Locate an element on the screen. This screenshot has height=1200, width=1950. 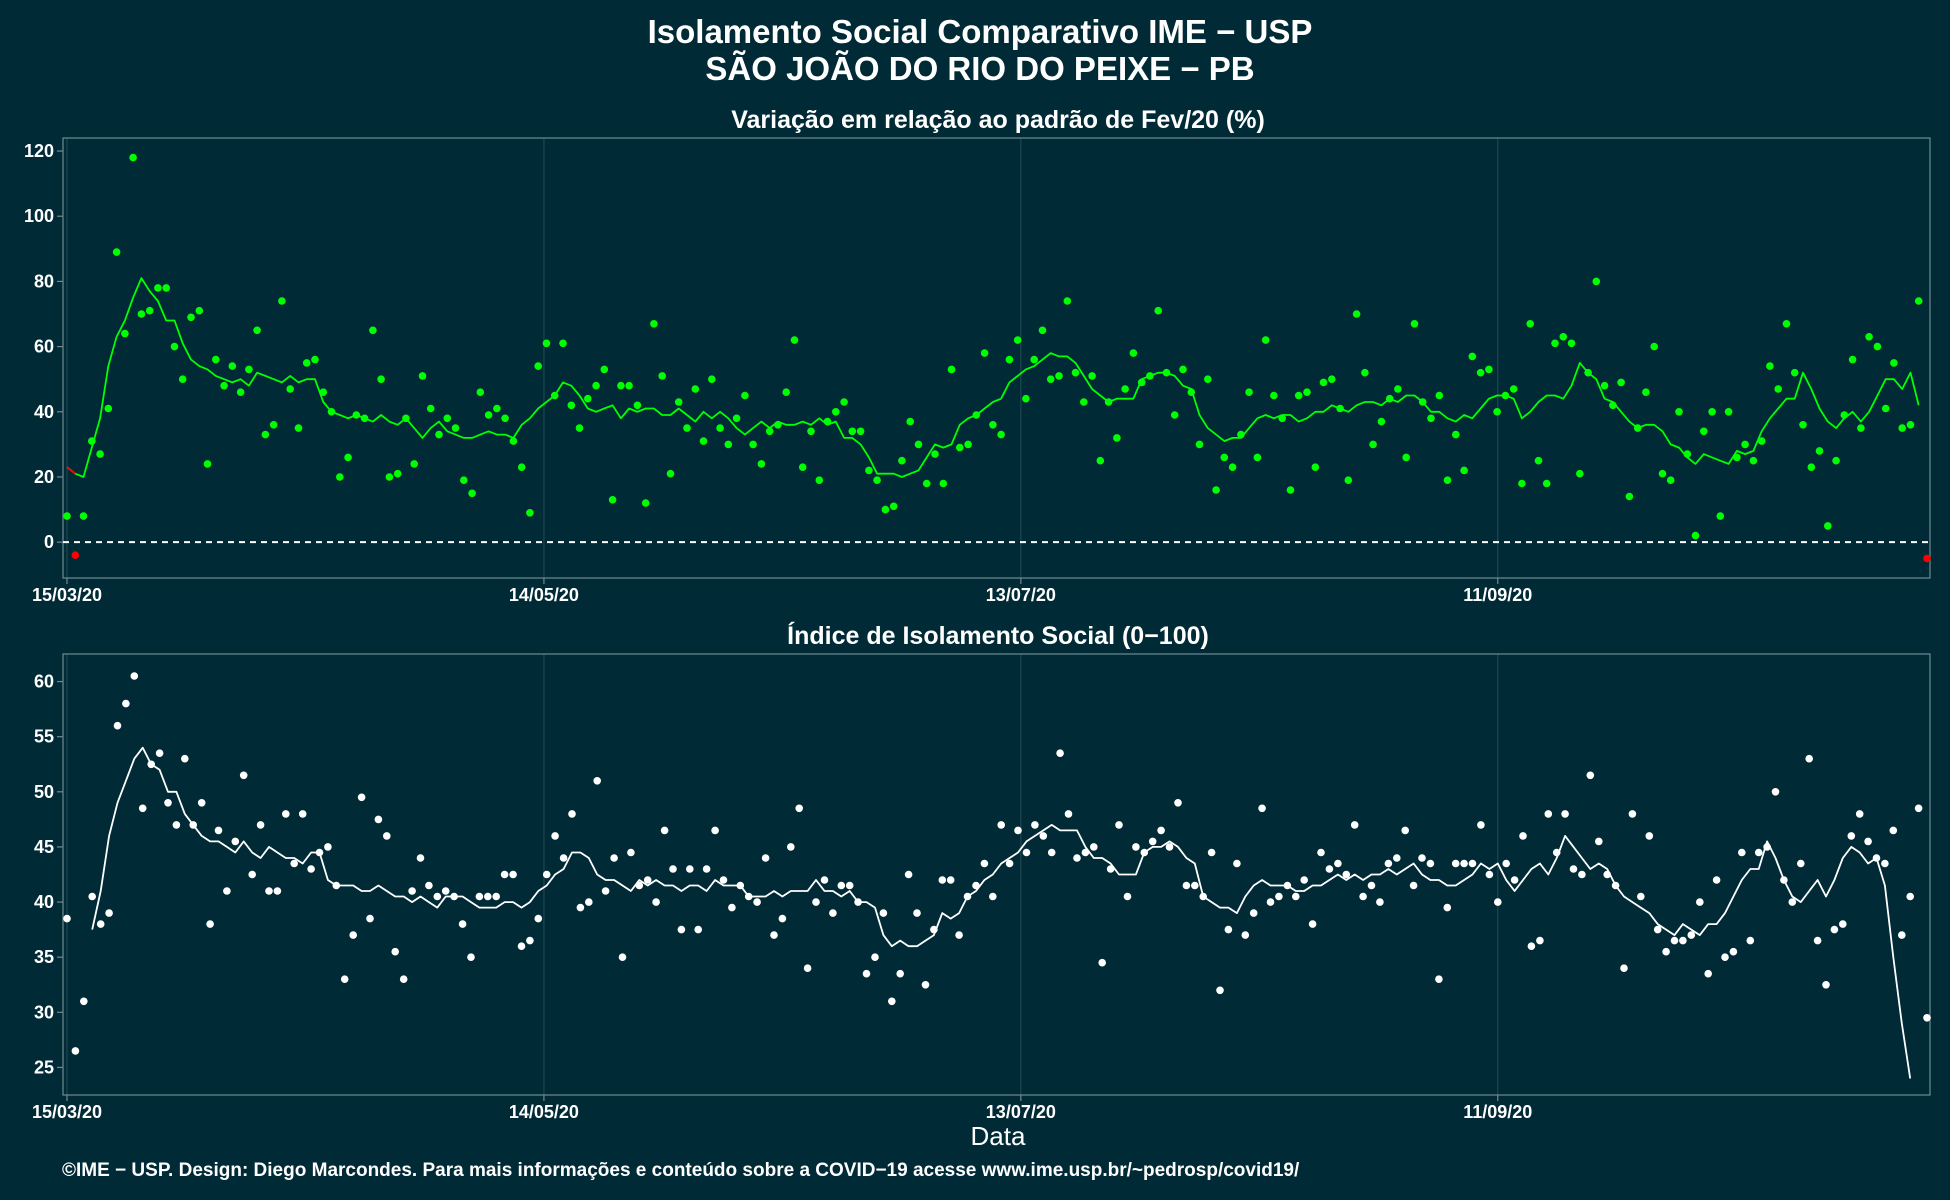
p1-moving-average-start is located at coordinates (71, 470).